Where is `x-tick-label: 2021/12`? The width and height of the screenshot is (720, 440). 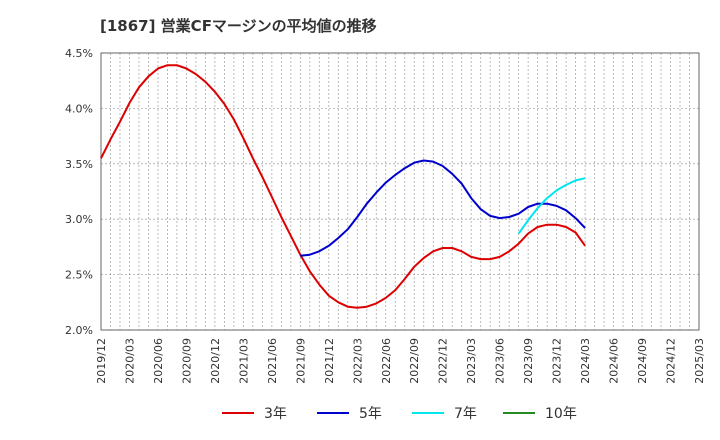
x-tick-label: 2021/12 is located at coordinates (329, 361).